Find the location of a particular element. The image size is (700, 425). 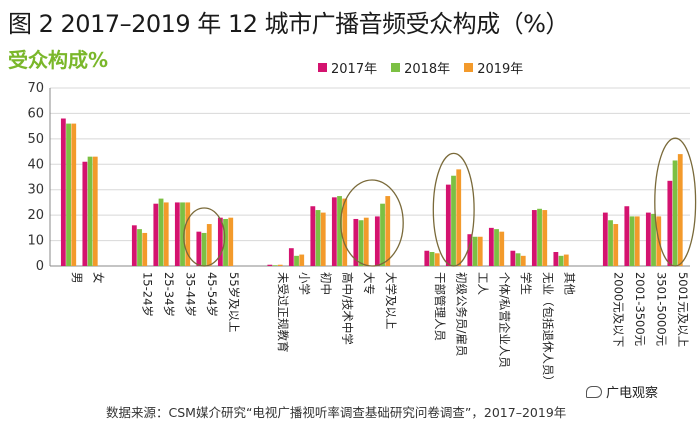

x-category-label: 3501-5000元 is located at coordinates (662, 309).